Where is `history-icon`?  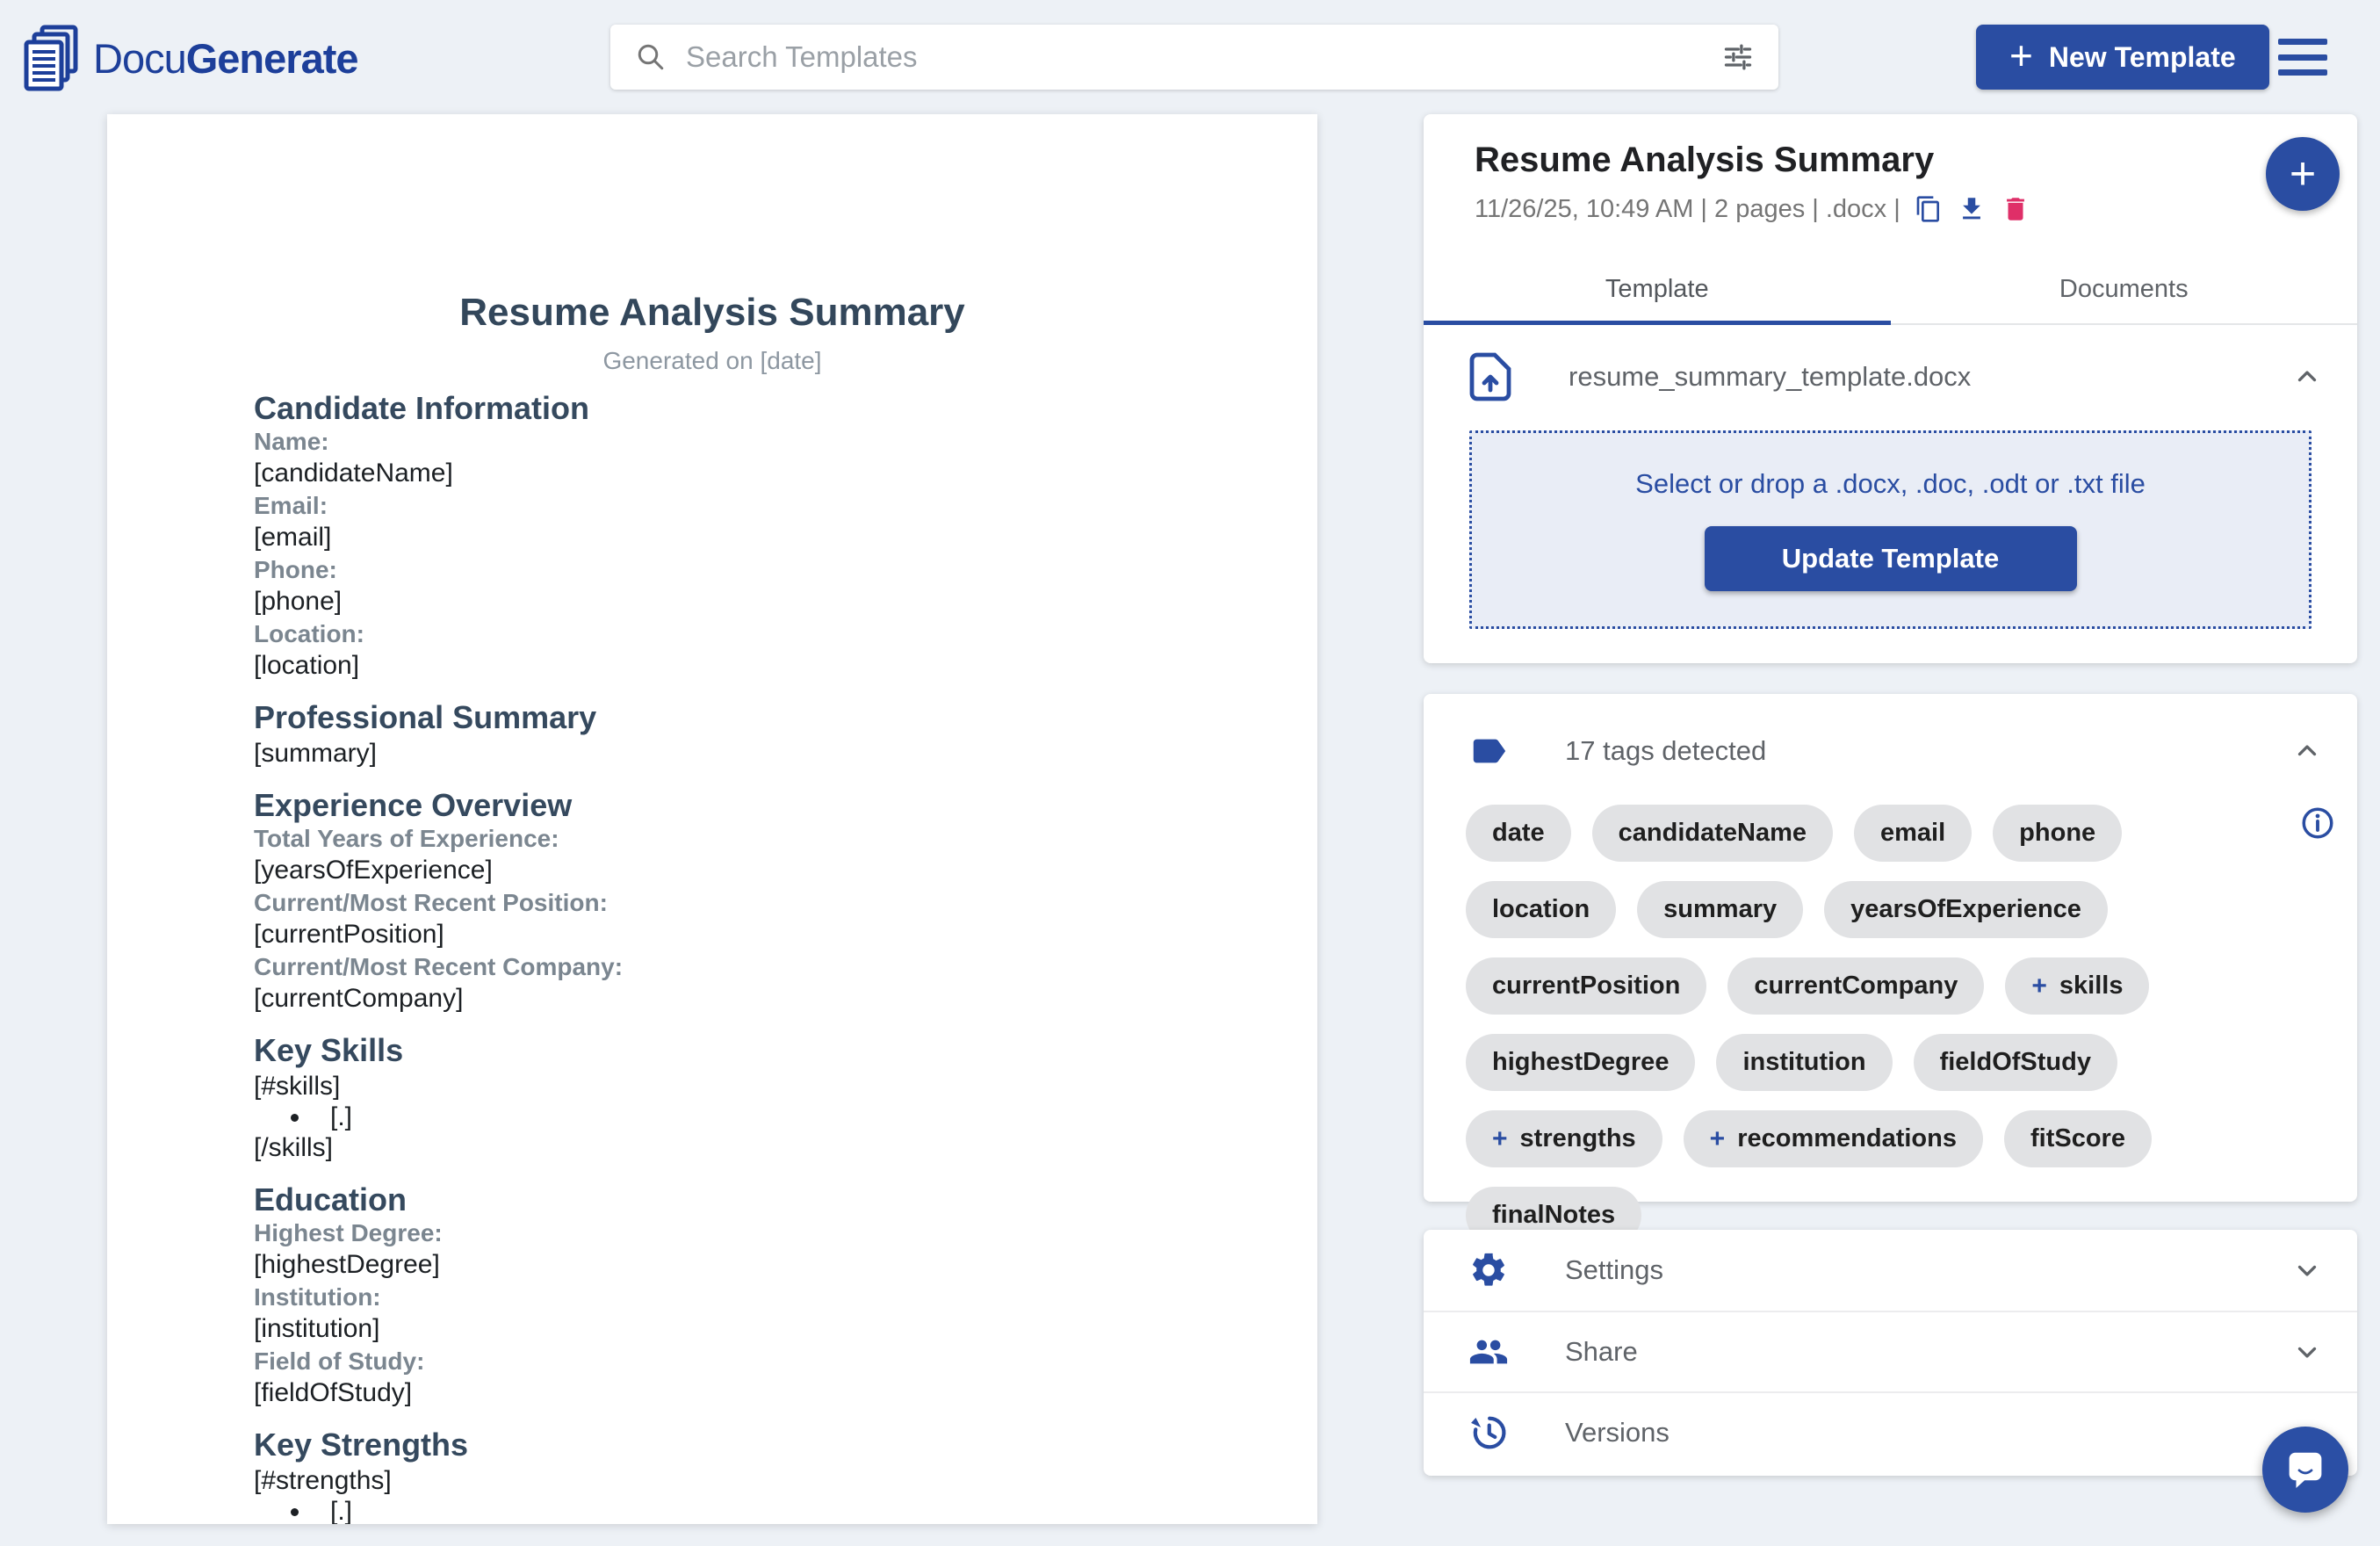
history-icon is located at coordinates (1488, 1433).